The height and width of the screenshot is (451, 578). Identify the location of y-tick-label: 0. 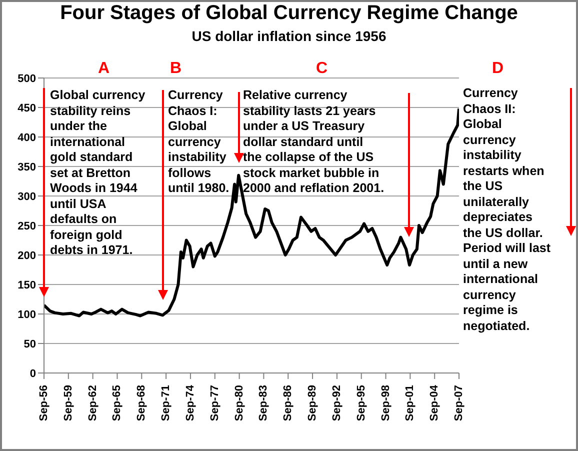
(33, 374).